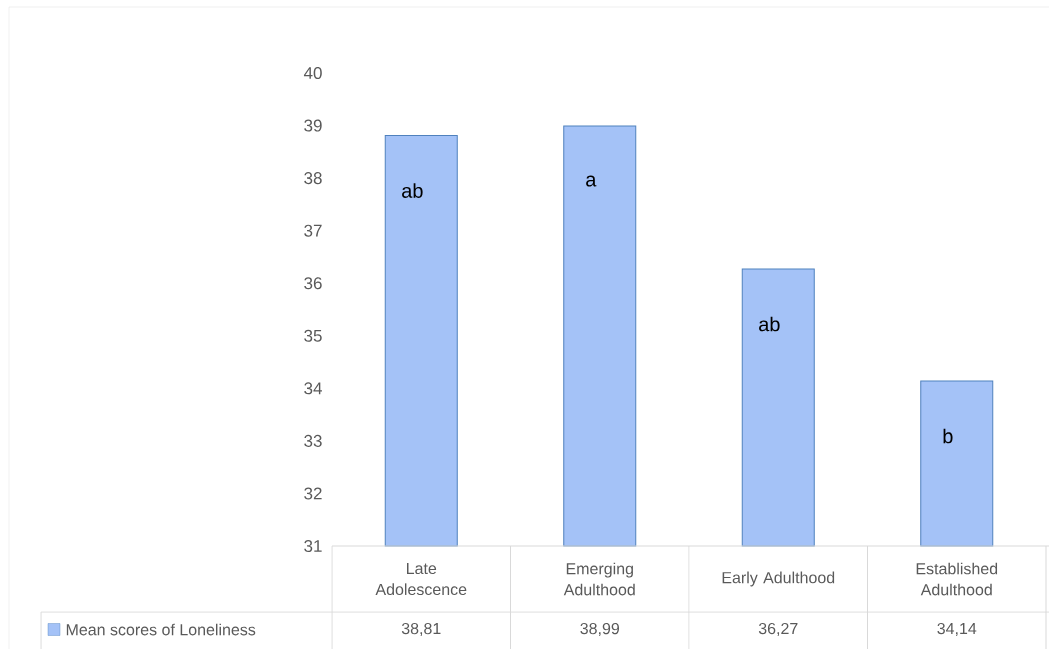  What do you see at coordinates (313, 493) in the screenshot?
I see `y-tick-label: 32` at bounding box center [313, 493].